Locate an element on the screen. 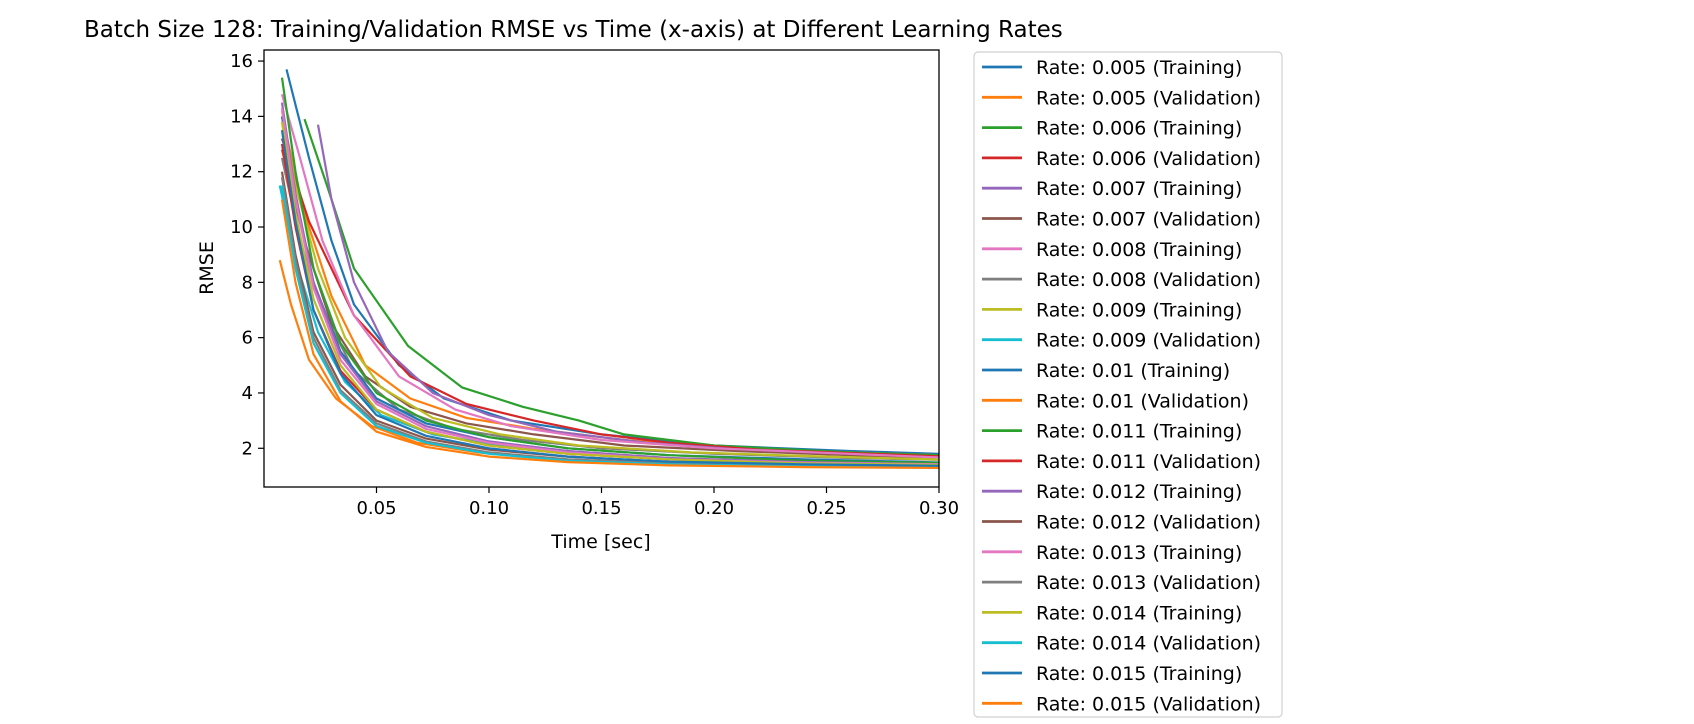 This screenshot has height=724, width=1694. legend-label-11: Rate: 0.01 (Validation) is located at coordinates (1142, 401).